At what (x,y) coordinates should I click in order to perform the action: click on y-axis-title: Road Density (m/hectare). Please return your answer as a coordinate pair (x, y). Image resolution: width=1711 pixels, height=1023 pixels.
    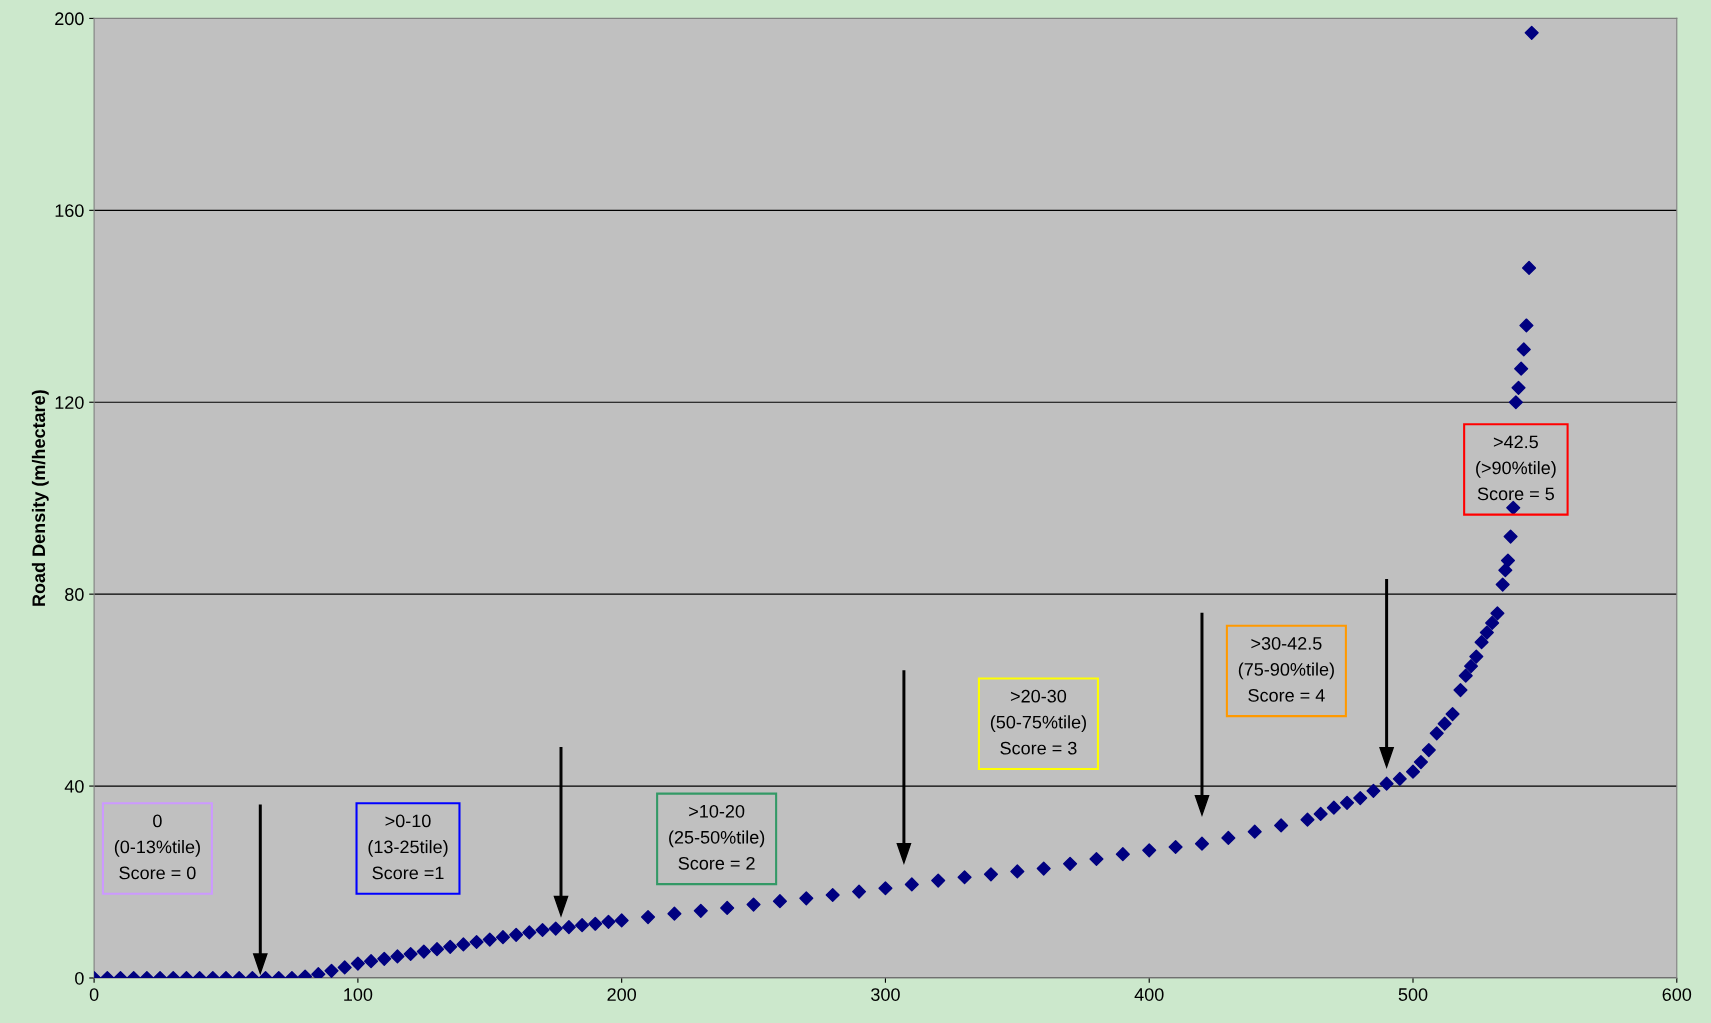
    Looking at the image, I should click on (40, 498).